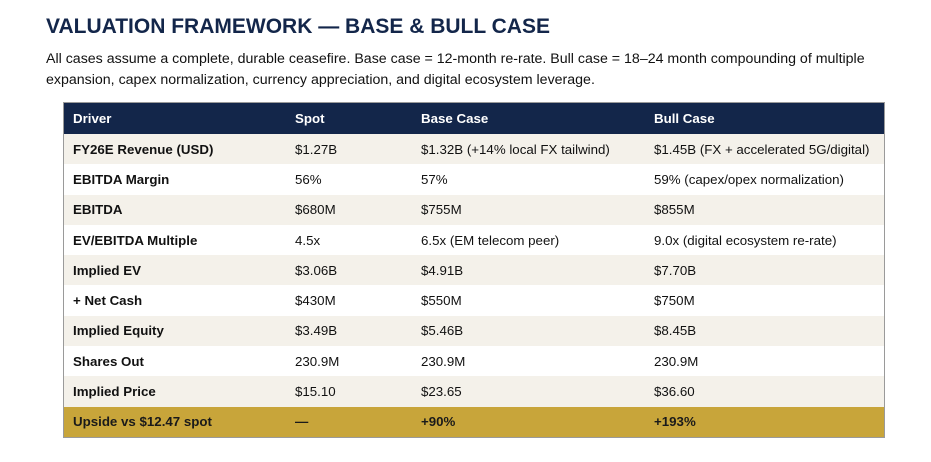  What do you see at coordinates (675, 331) in the screenshot?
I see `cell-bull: $8.45B` at bounding box center [675, 331].